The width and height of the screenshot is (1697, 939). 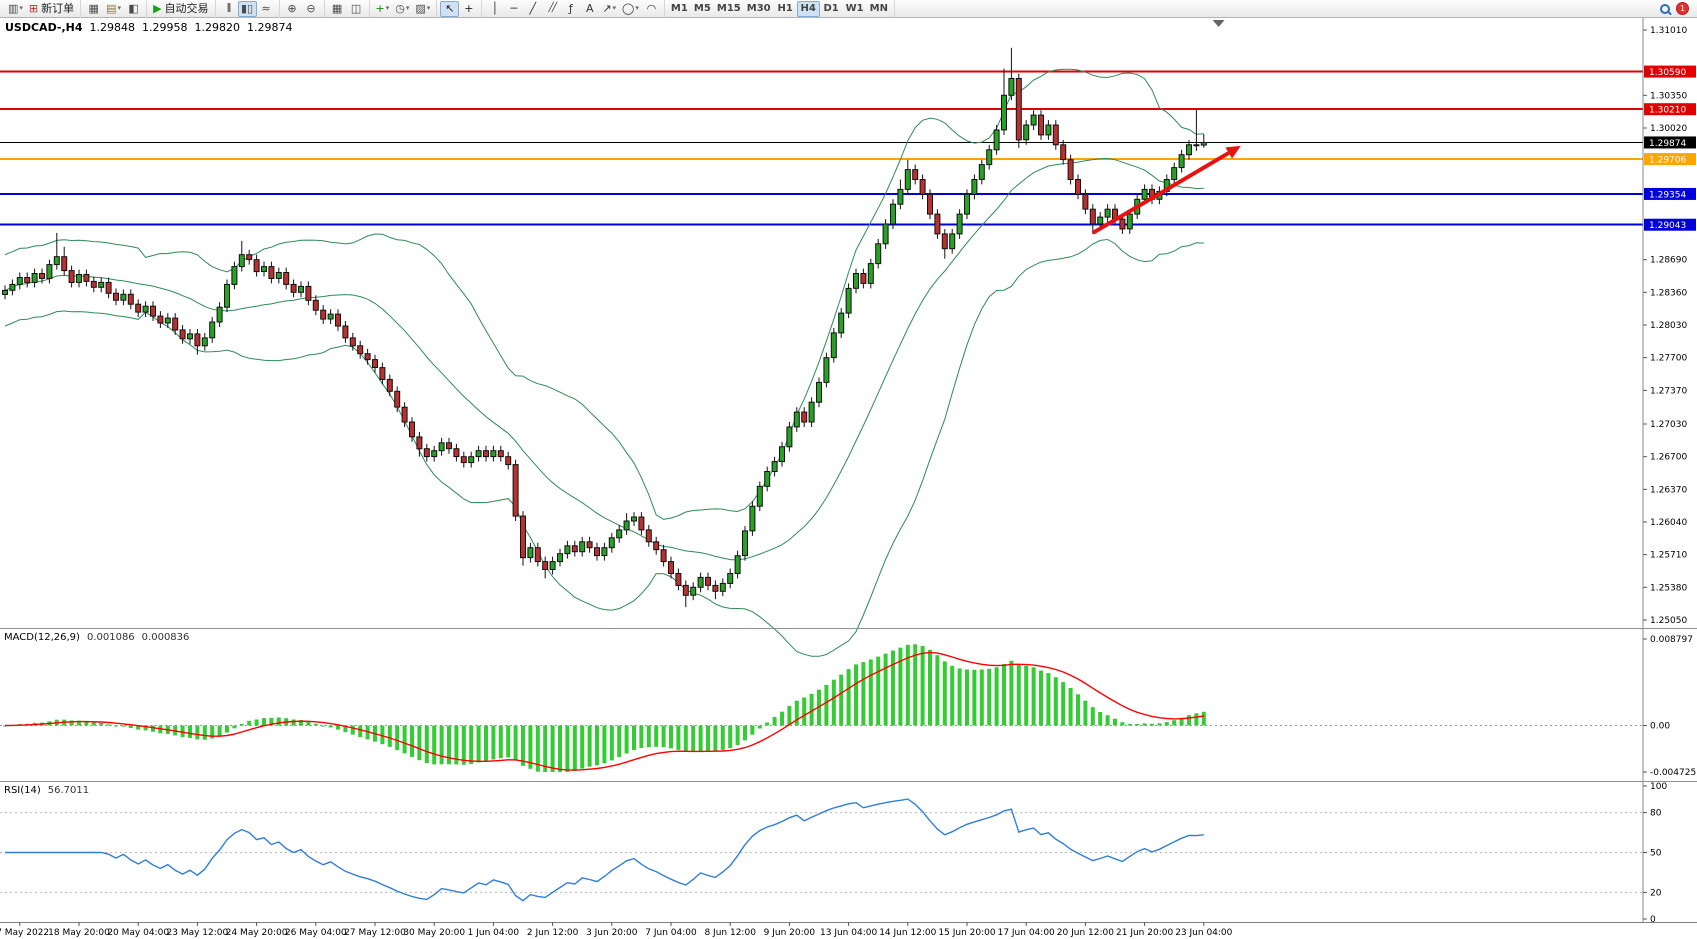 What do you see at coordinates (1668, 556) in the screenshot?
I see `price-tick-label: 1.25710` at bounding box center [1668, 556].